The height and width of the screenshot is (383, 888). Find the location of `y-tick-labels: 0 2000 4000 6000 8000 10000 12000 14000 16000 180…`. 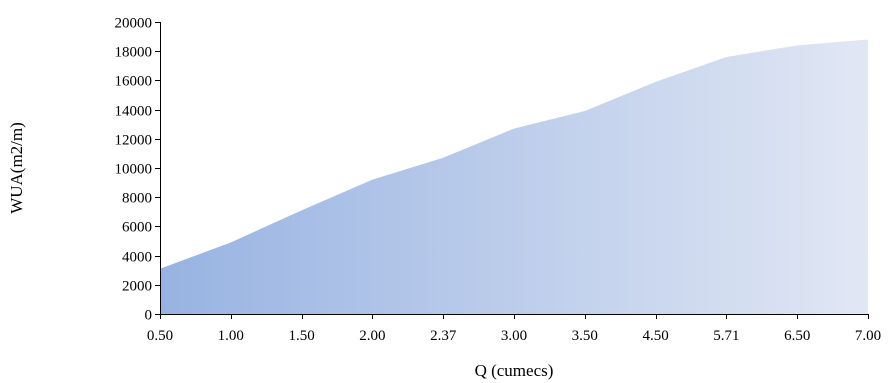

y-tick-labels: 0 2000 4000 6000 8000 10000 12000 14000 16000 180… is located at coordinates (134, 170).